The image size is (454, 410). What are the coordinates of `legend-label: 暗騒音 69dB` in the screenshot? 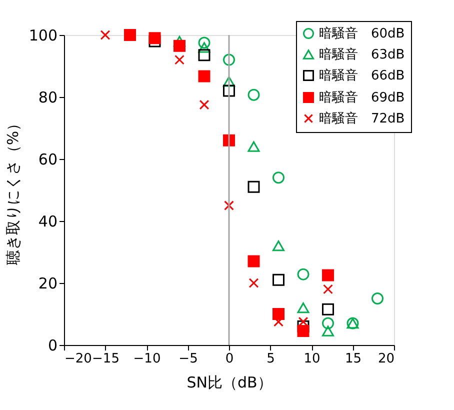 It's located at (362, 98).